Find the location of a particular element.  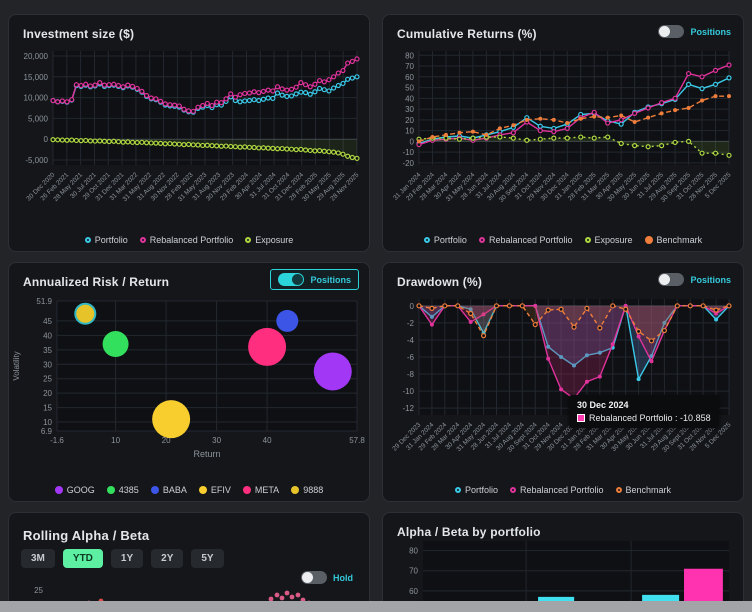

legend-label: Exposure is located at coordinates (274, 240).